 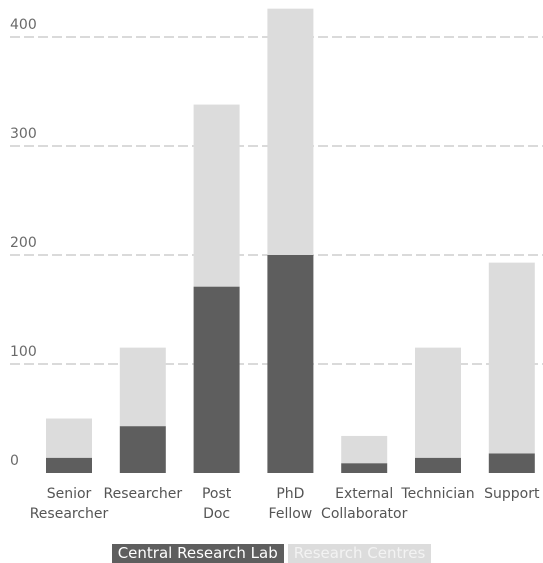 I want to click on legend: Central Research Lab Research Centres, so click(x=271, y=553).